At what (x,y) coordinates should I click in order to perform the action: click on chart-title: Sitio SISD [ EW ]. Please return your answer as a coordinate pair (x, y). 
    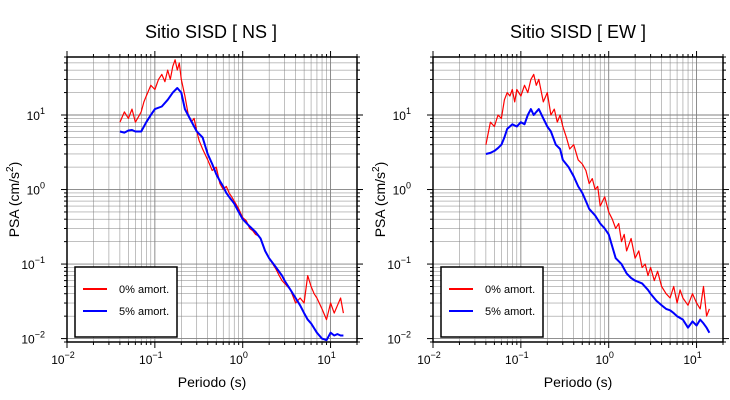
    Looking at the image, I should click on (578, 32).